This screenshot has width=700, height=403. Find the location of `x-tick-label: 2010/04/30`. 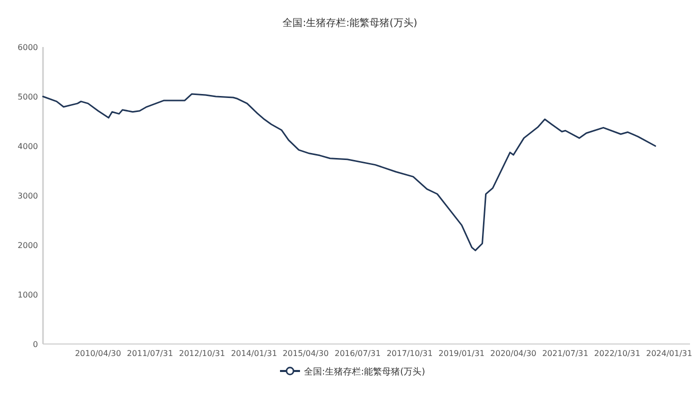

x-tick-label: 2010/04/30 is located at coordinates (98, 353).